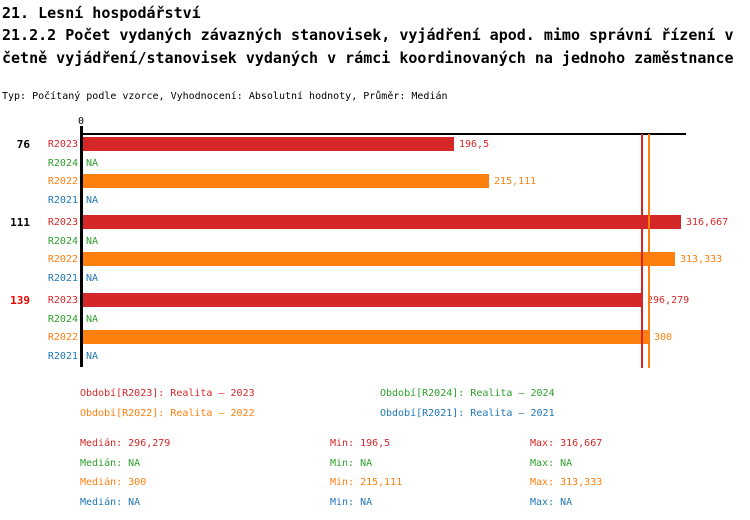 The height and width of the screenshot is (520, 750). What do you see at coordinates (668, 300) in the screenshot?
I see `bar-value-label: 296,279` at bounding box center [668, 300].